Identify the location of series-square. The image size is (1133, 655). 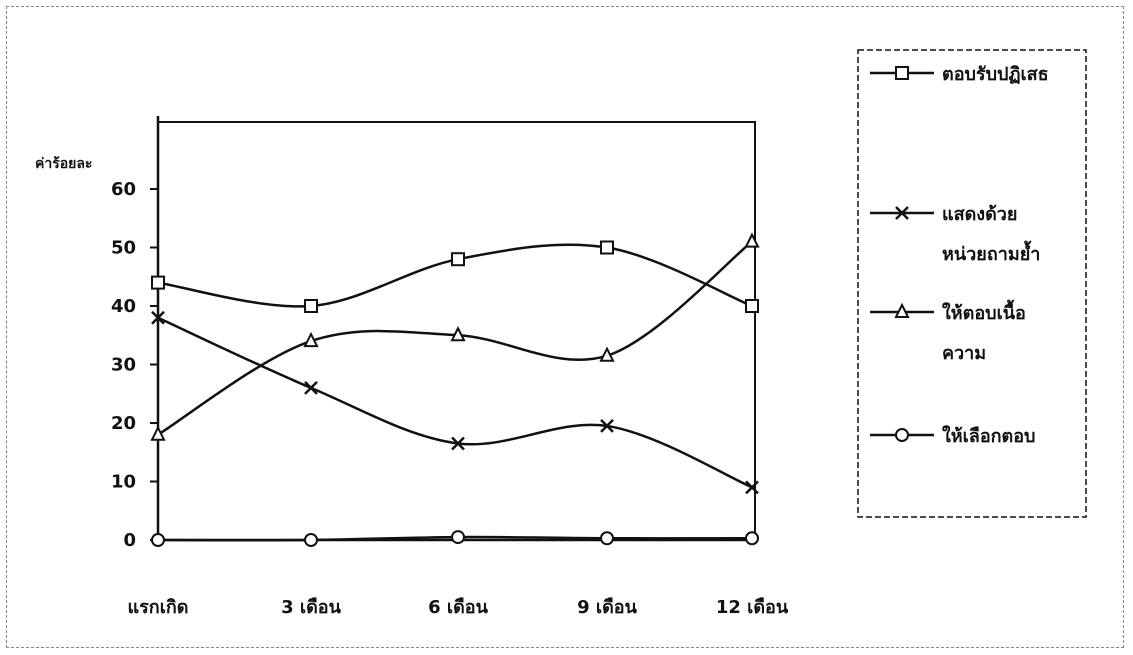
(455, 276).